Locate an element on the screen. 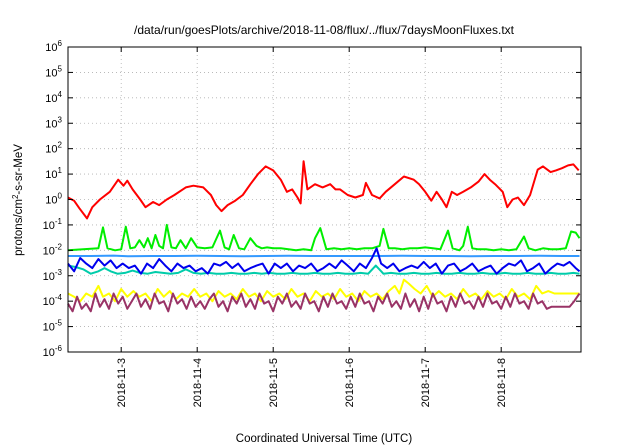 This screenshot has width=640, height=448. x-tick-label: 2018-11-3 is located at coordinates (122, 382).